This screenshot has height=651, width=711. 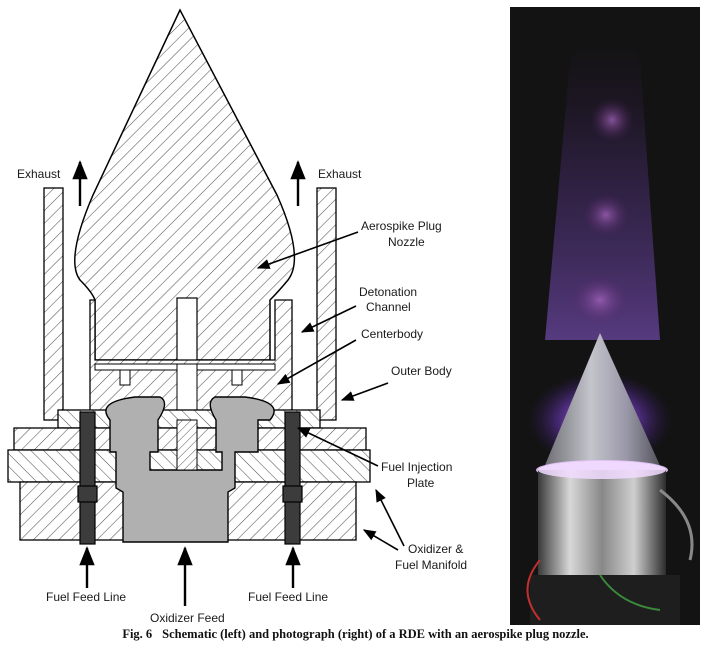 What do you see at coordinates (307, 250) in the screenshot?
I see `leader-aerospike` at bounding box center [307, 250].